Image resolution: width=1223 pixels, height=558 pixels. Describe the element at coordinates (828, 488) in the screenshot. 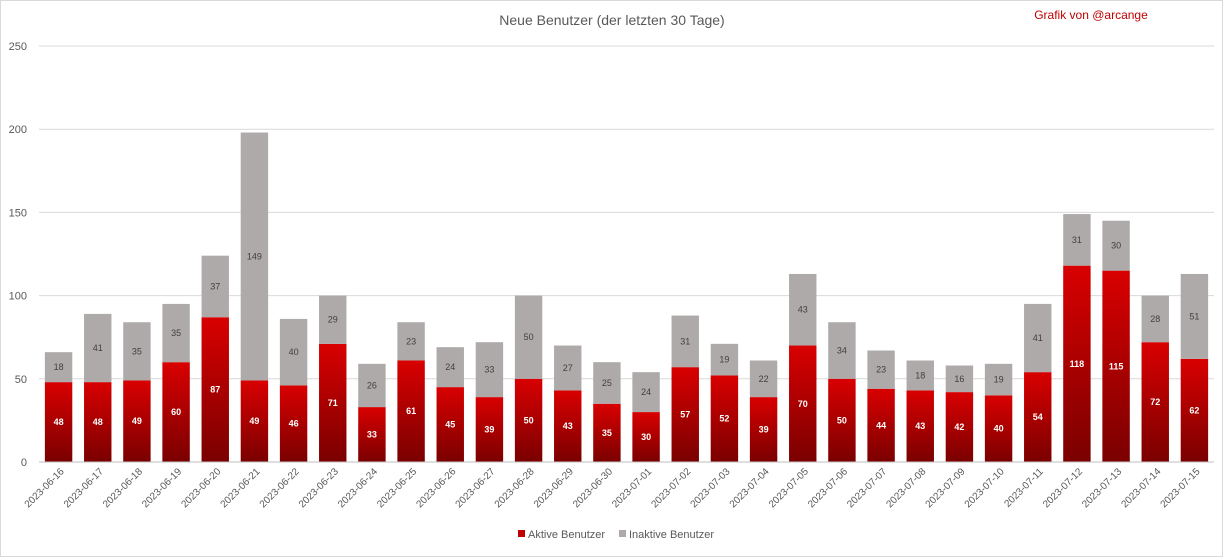

I see `x-tick-label: 2023-07-06` at that location.